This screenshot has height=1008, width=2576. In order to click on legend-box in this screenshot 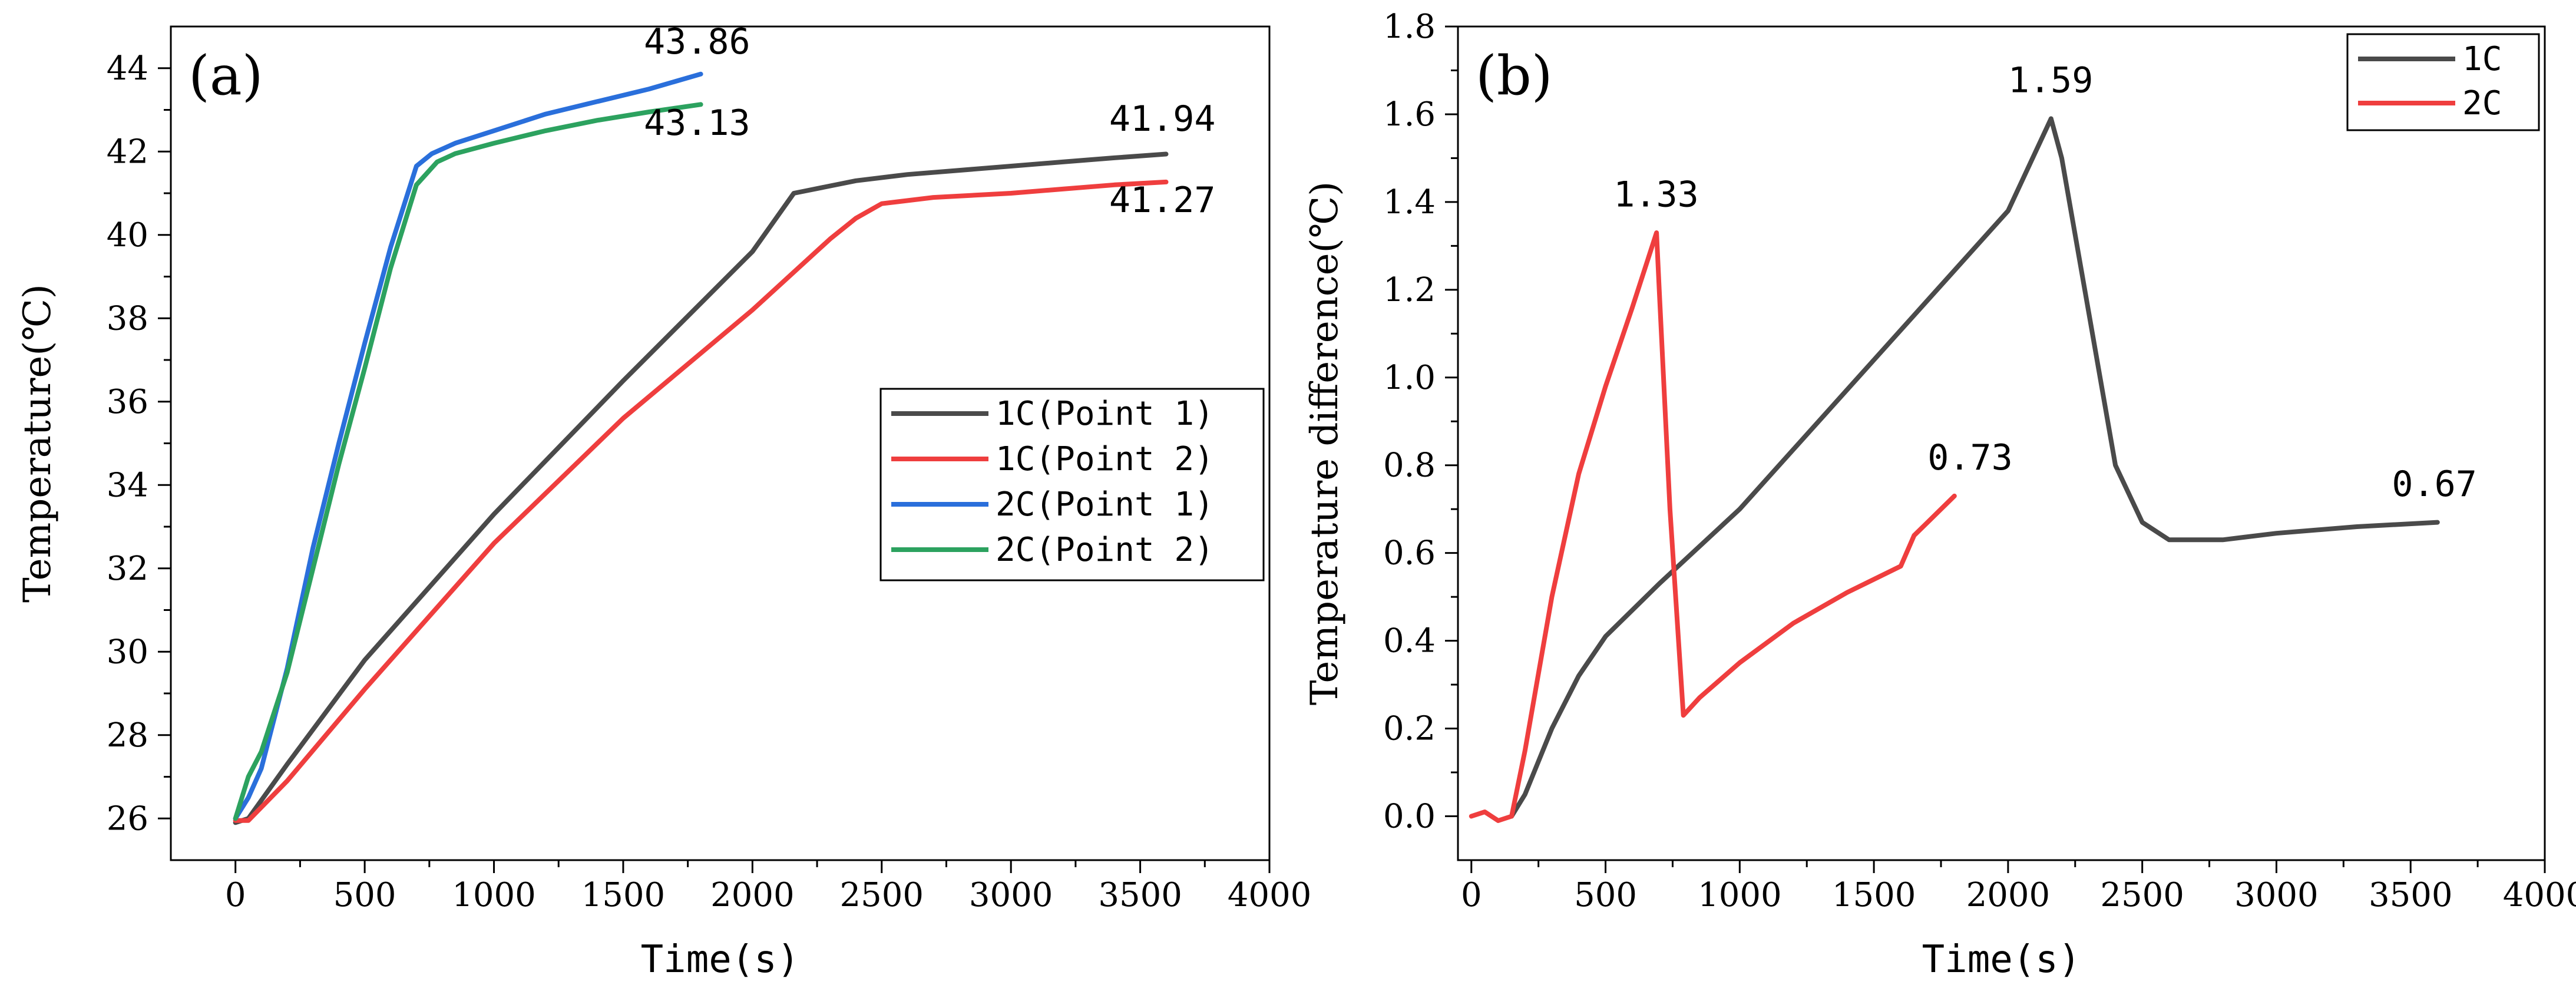, I will do `click(2443, 82)`.